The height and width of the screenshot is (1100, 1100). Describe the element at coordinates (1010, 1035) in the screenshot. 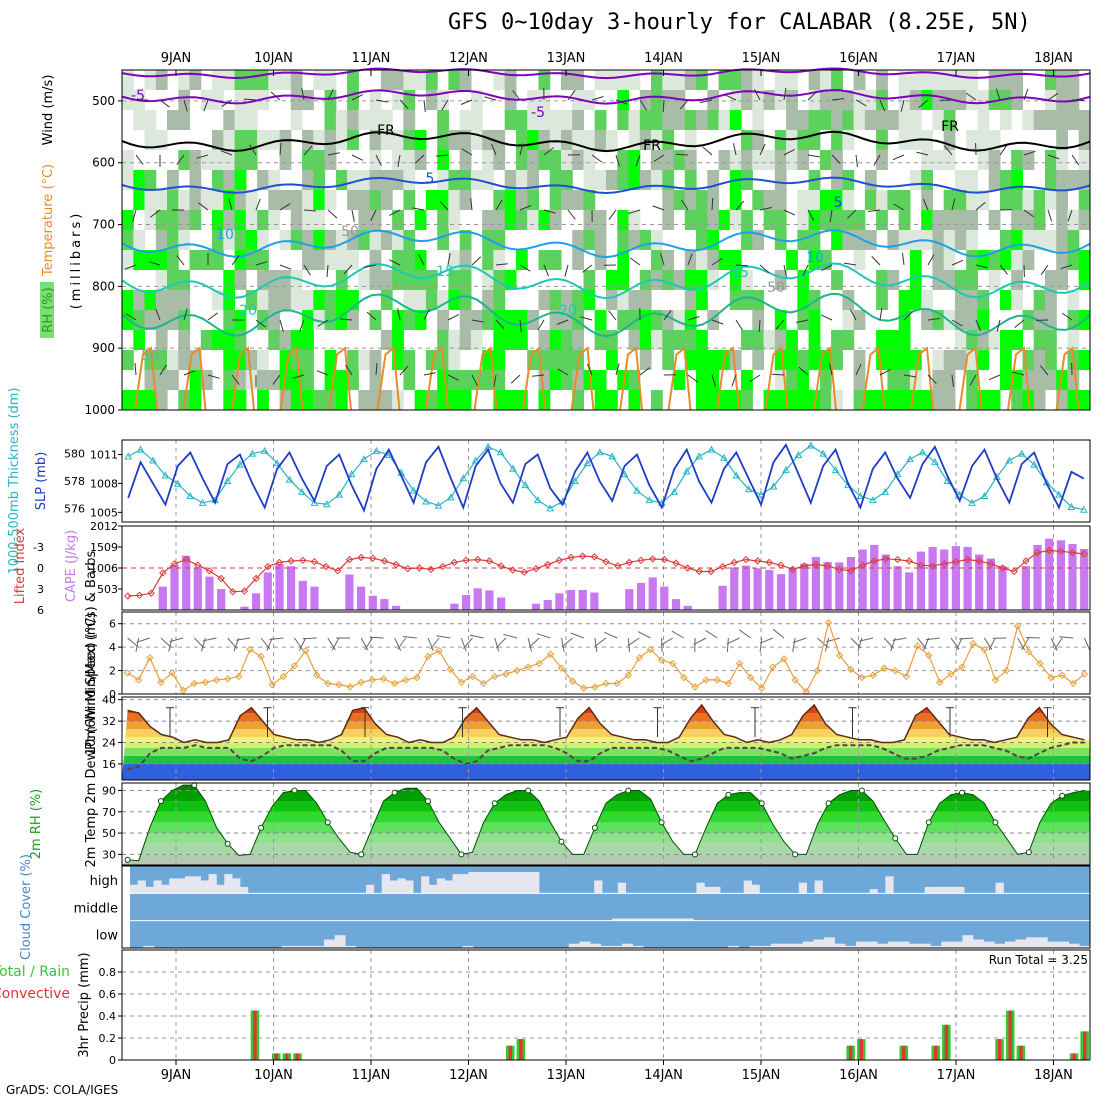

I see `precip-convective-bar` at that location.